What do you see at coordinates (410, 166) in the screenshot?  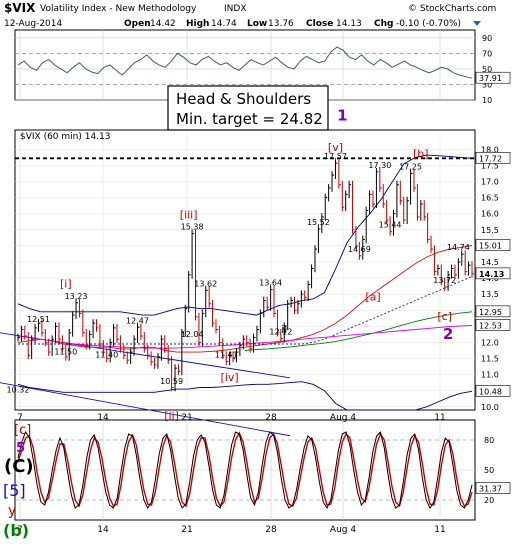 I see `price-value-label: 17.25` at bounding box center [410, 166].